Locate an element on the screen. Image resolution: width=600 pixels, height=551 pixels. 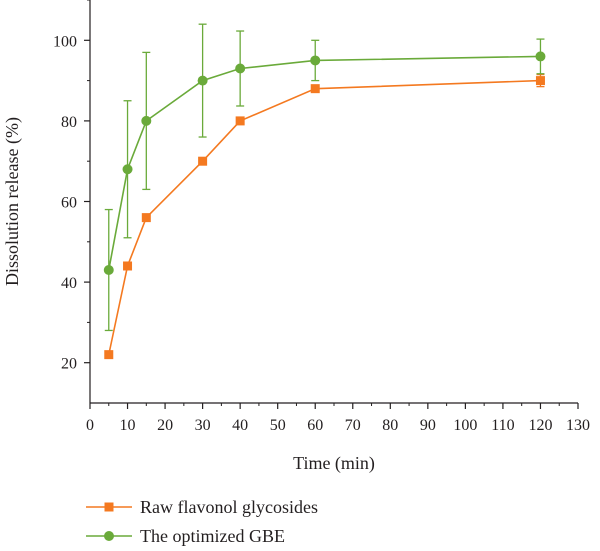
y-axis-label: Dissolution release (%) is located at coordinates (12, 201).